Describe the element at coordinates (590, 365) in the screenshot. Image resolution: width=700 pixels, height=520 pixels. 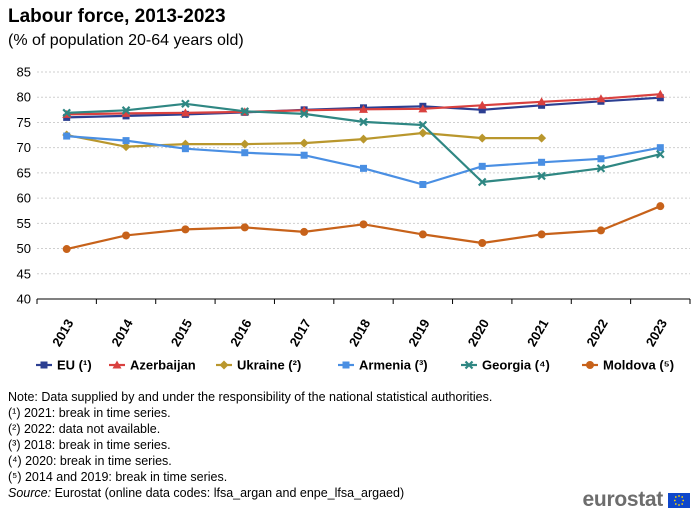
I see `legend-marker-moldova` at that location.